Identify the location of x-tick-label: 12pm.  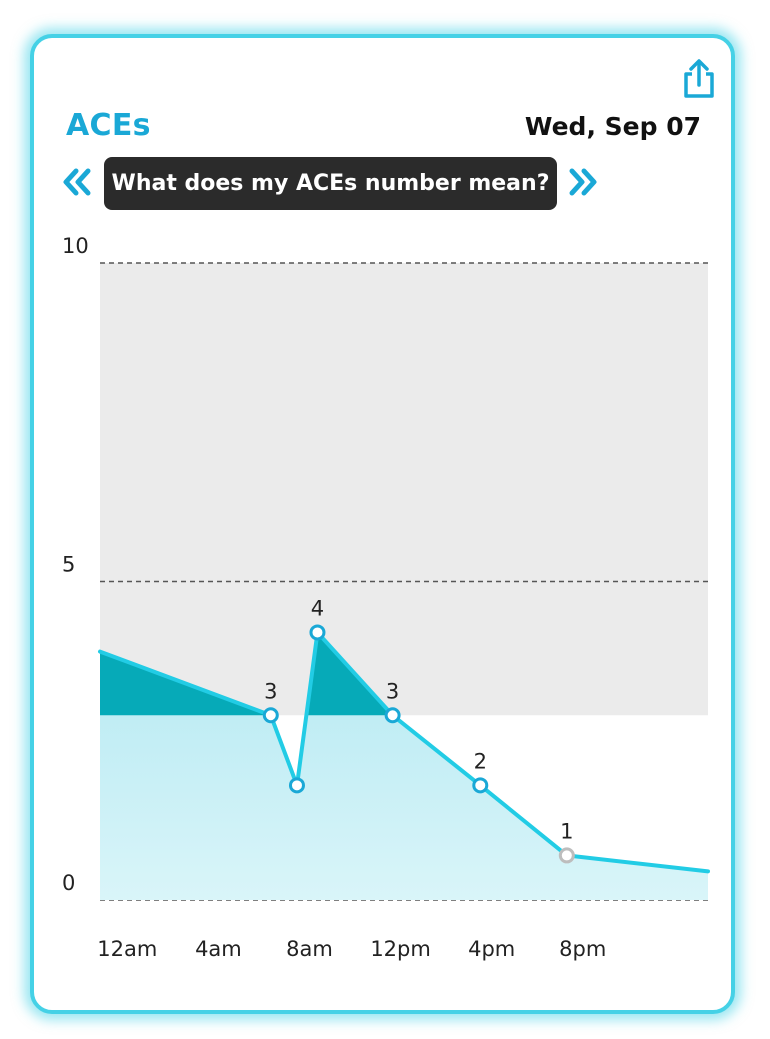
(400, 949).